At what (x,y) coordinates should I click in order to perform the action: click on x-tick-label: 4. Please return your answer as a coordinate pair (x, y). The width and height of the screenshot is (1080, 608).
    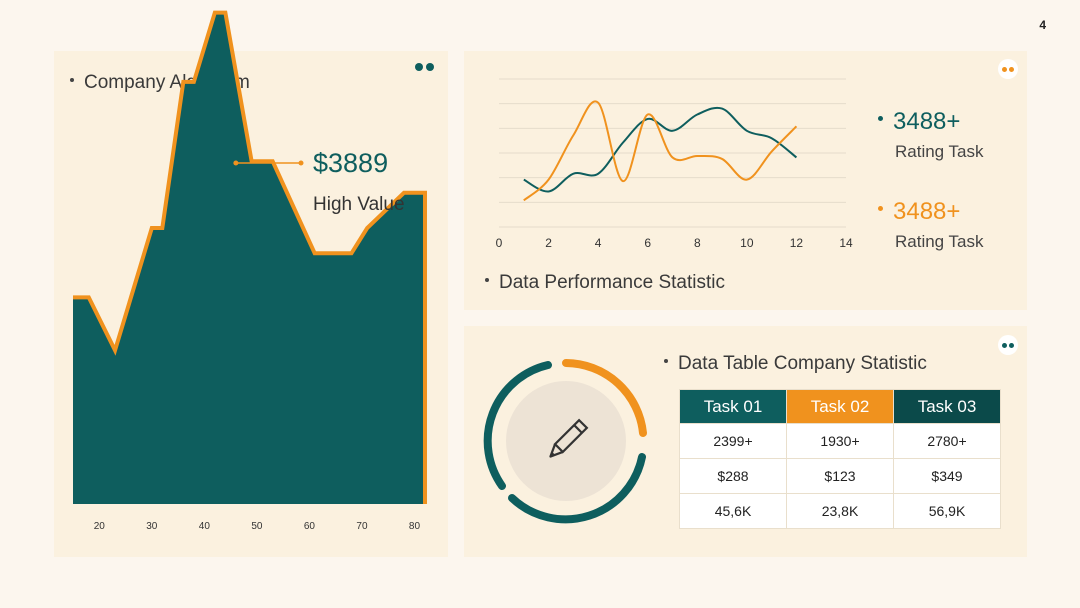
    Looking at the image, I should click on (598, 243).